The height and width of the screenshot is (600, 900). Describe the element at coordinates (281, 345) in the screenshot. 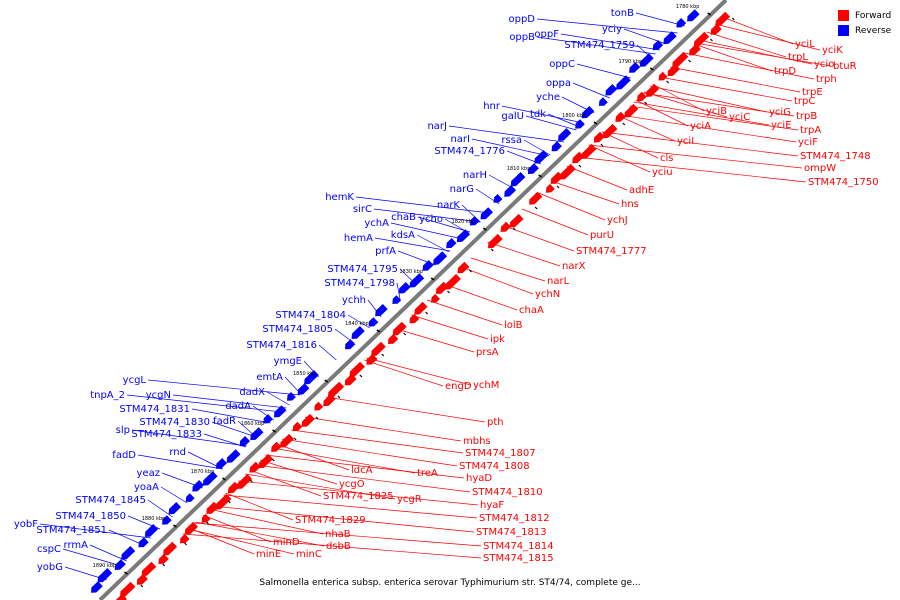

I see `reverse-gene-label-stm474-1816-32: STM474_1816` at that location.